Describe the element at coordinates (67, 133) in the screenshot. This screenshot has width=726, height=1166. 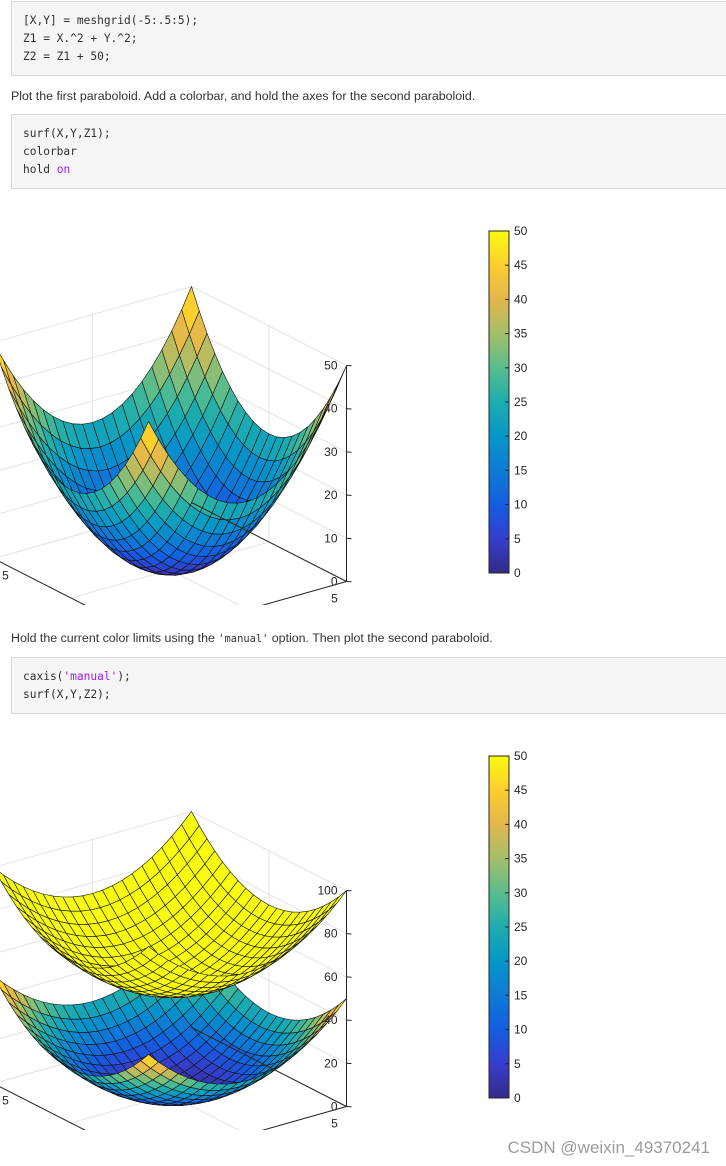
I see `code-line: surf(X,Y,Z1);` at that location.